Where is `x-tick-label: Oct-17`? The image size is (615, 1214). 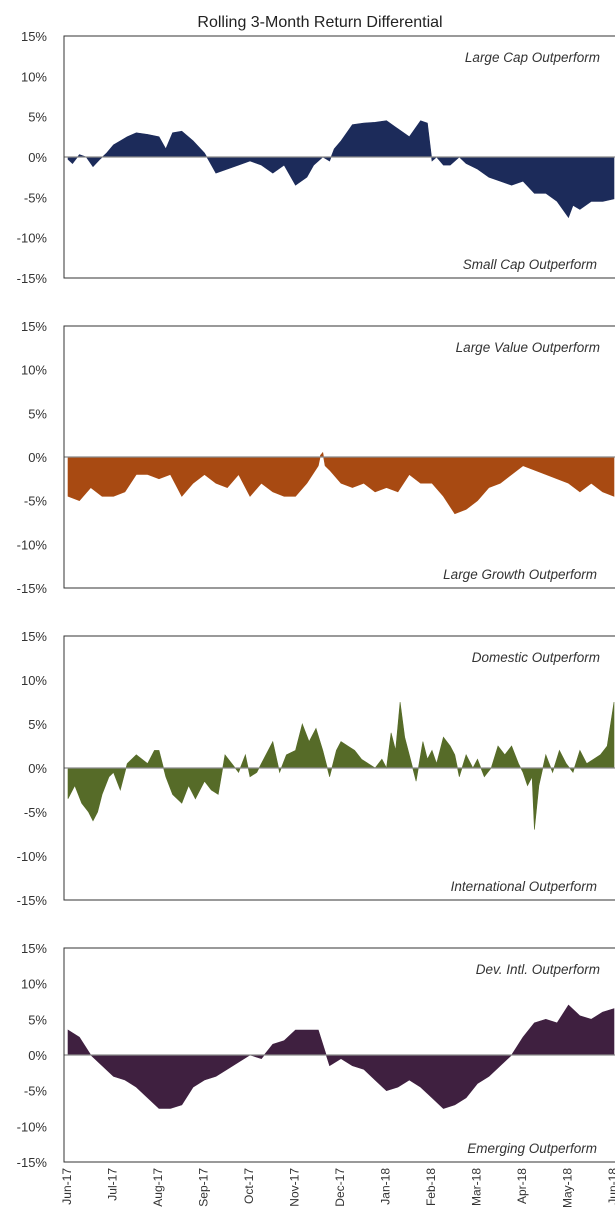
x-tick-label: Oct-17 is located at coordinates (249, 1186).